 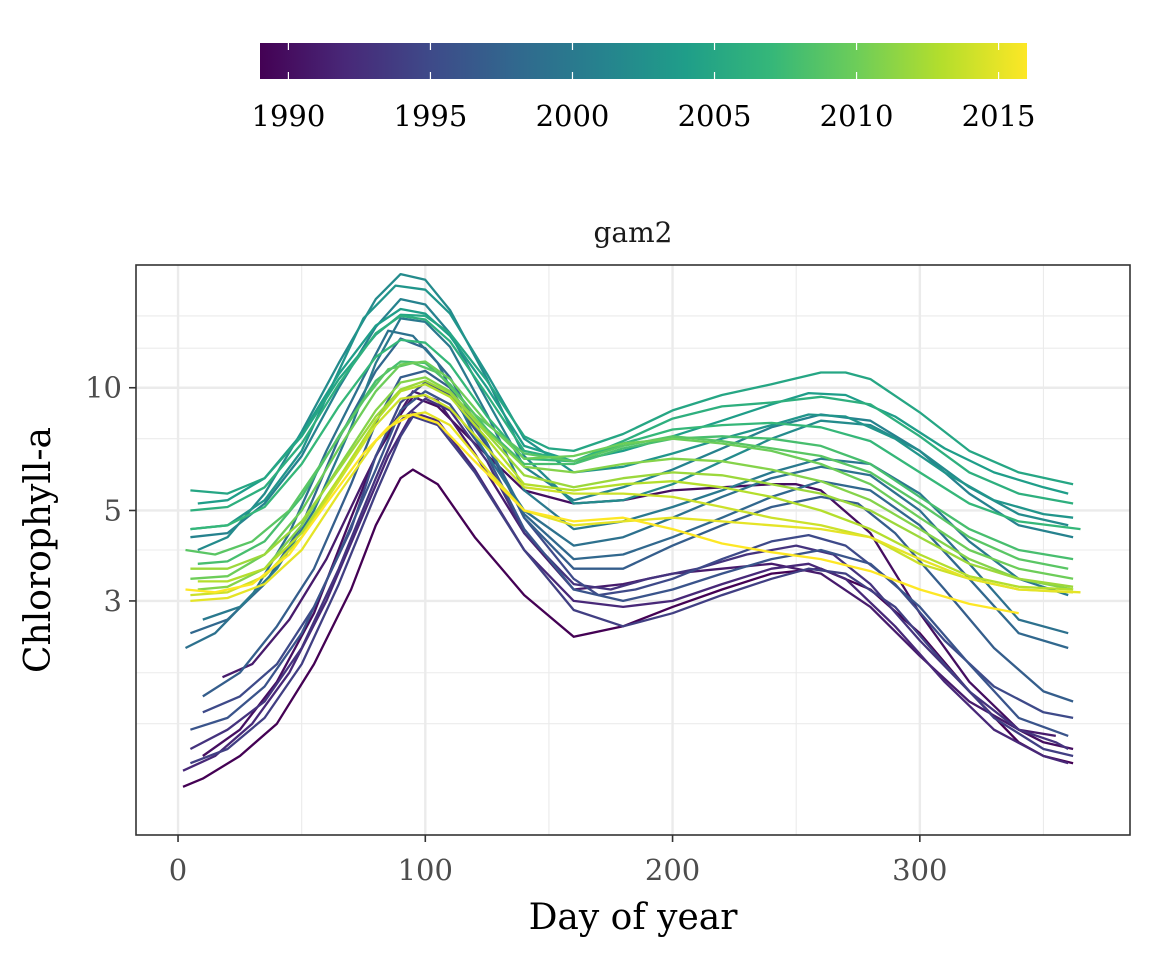 I want to click on x-tick-label: 100, so click(x=425, y=870).